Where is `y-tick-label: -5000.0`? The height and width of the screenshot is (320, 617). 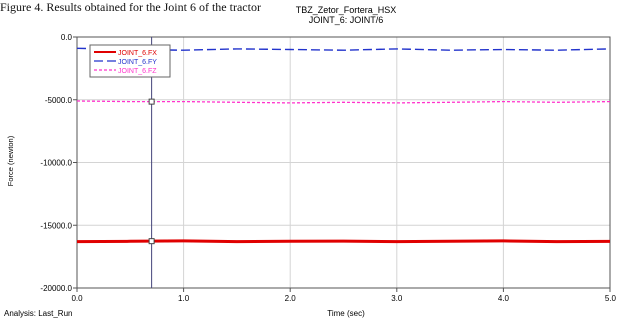 y-tick-label: -5000.0 is located at coordinates (59, 100).